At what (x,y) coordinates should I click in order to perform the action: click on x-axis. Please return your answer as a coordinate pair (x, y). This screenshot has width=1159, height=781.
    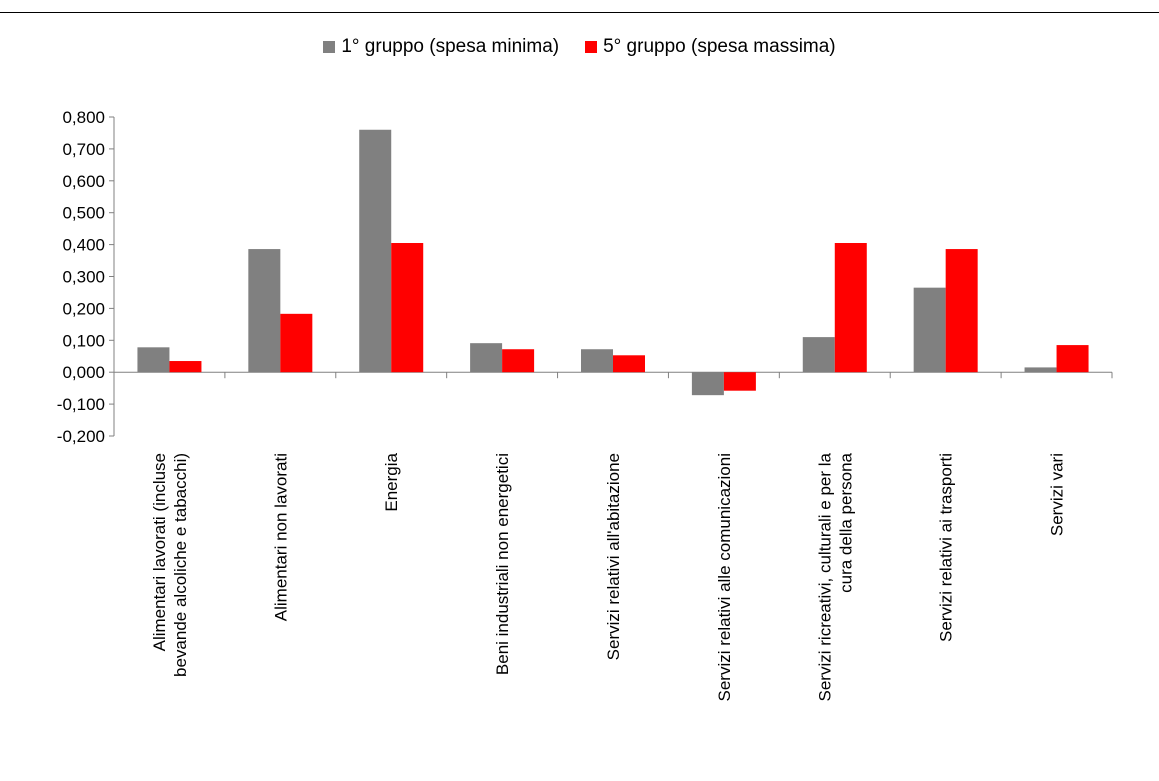
    Looking at the image, I should click on (613, 375).